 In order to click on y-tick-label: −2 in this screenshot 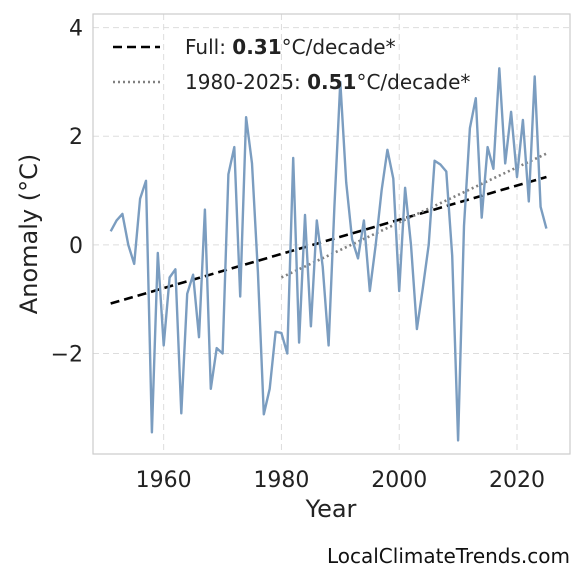, I will do `click(67, 355)`.